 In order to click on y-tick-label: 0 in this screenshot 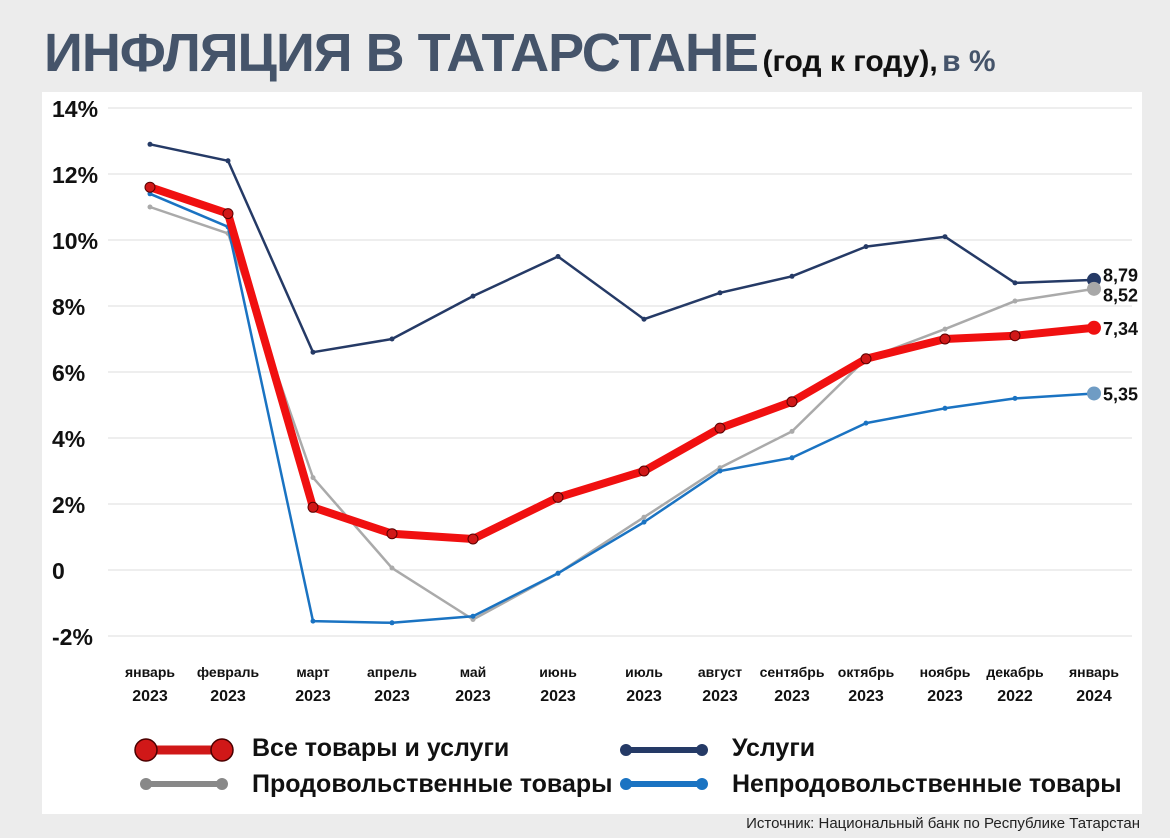, I will do `click(58, 571)`.